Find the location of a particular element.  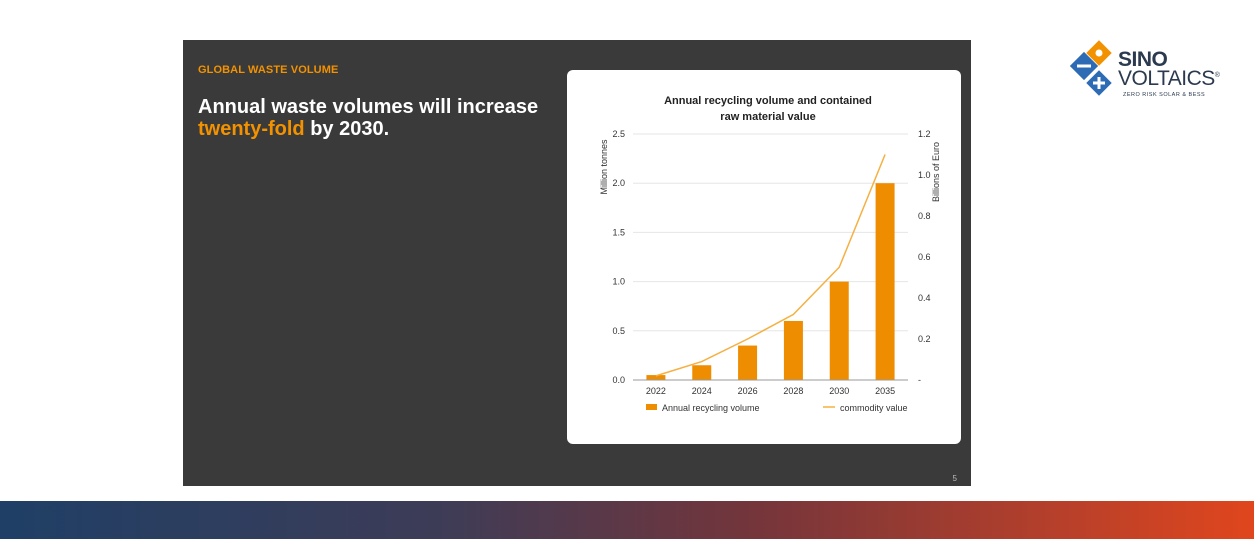

y2-tick-label: 0.6 is located at coordinates (924, 257).